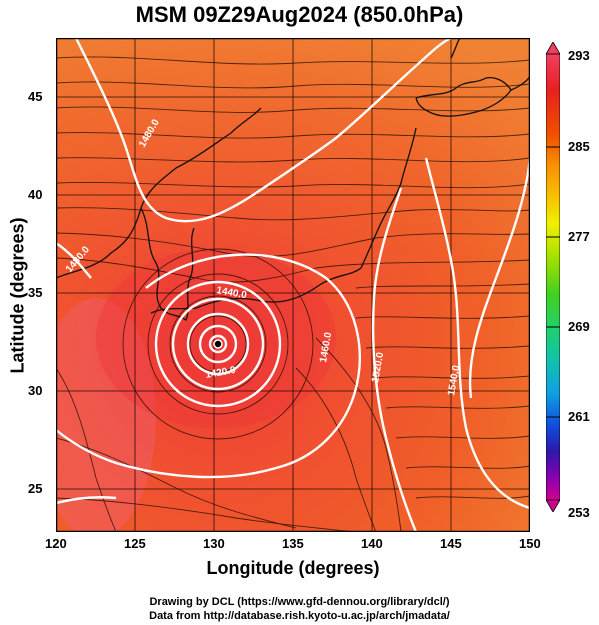  I want to click on y-tick-45: 45, so click(35, 96).